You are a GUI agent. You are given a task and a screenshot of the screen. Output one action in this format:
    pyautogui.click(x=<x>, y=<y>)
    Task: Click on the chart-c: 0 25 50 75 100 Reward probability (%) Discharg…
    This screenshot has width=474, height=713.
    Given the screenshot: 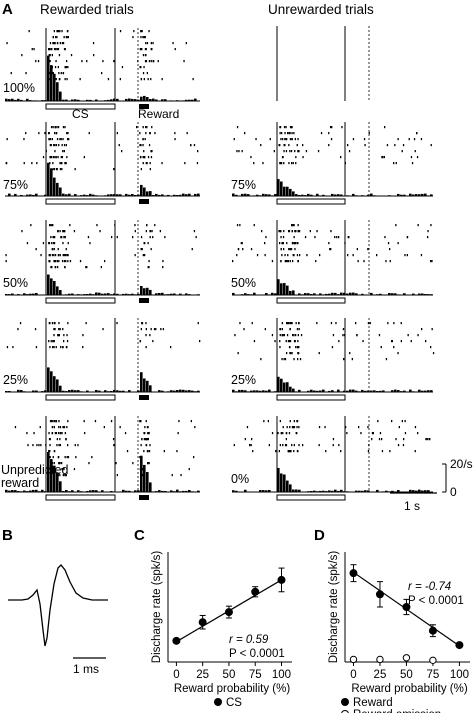 What is the action you would take?
    pyautogui.click(x=221, y=630)
    